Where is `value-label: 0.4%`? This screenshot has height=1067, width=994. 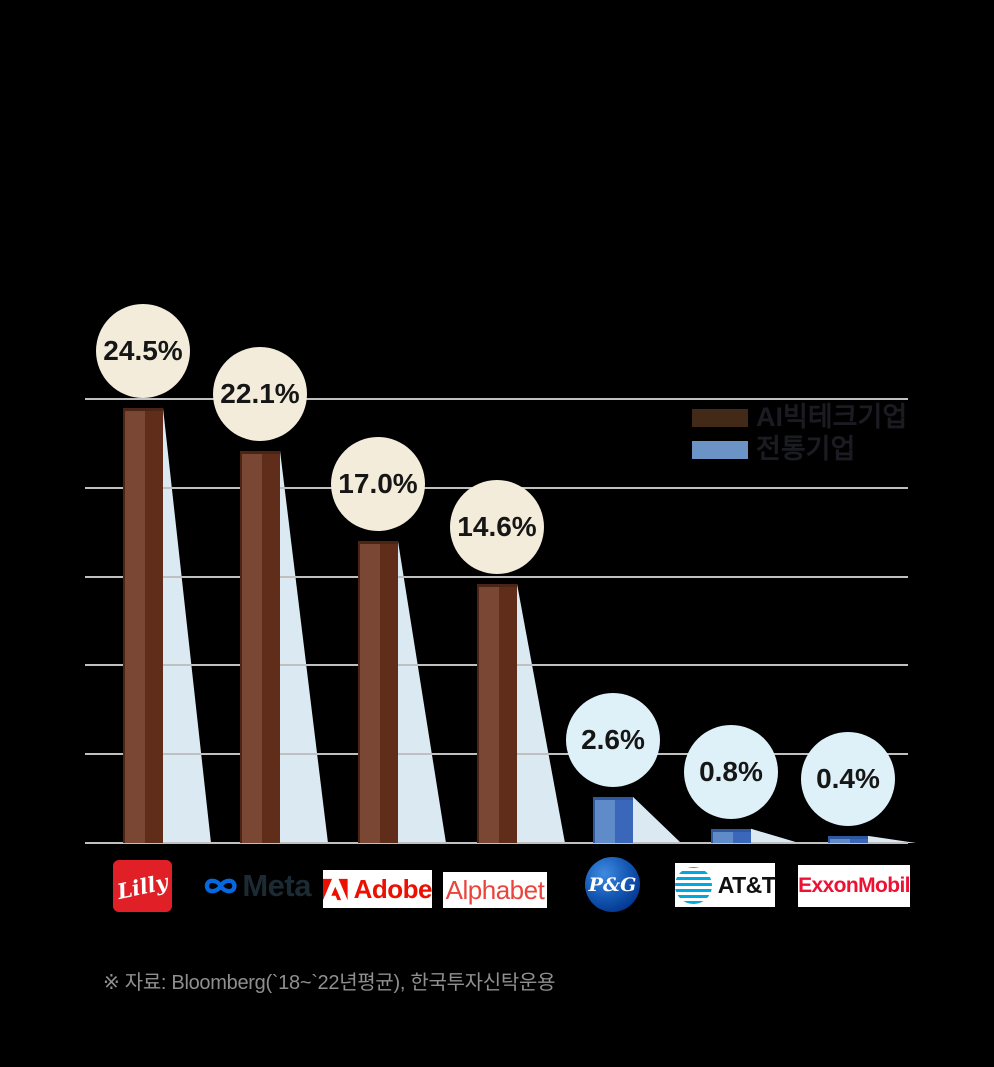
value-label: 0.4% is located at coordinates (848, 778).